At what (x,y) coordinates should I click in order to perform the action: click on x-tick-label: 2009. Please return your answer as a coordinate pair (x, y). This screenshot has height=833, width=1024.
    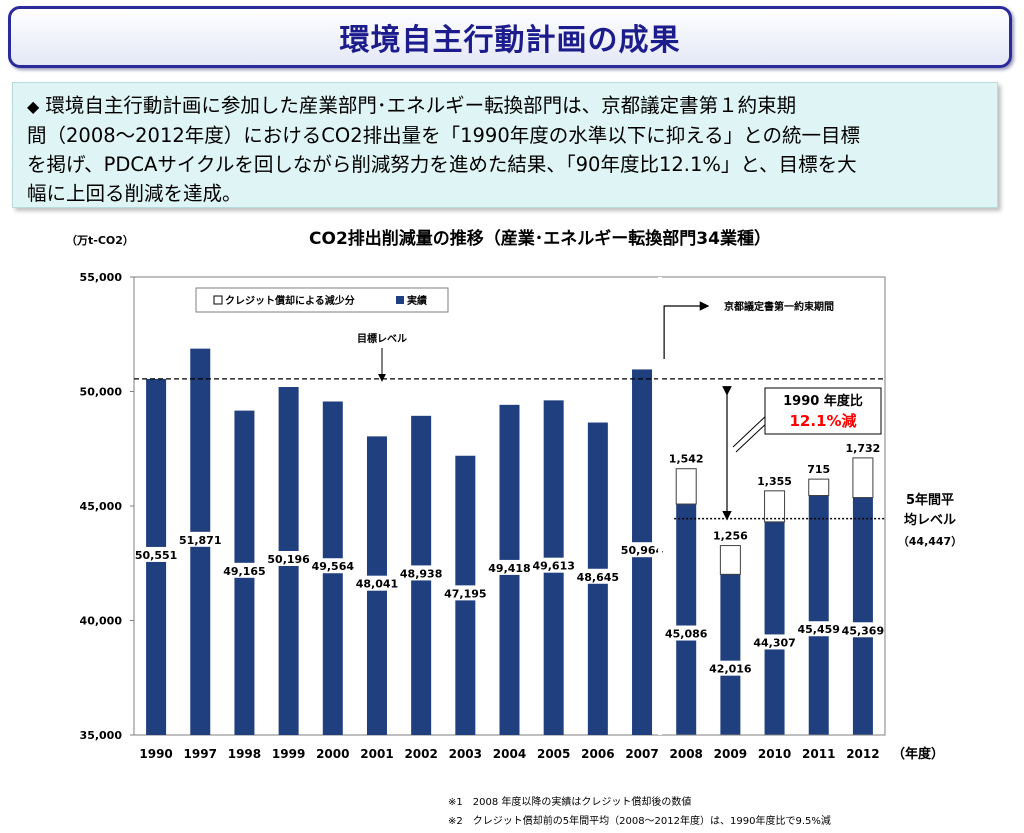
    Looking at the image, I should click on (730, 754).